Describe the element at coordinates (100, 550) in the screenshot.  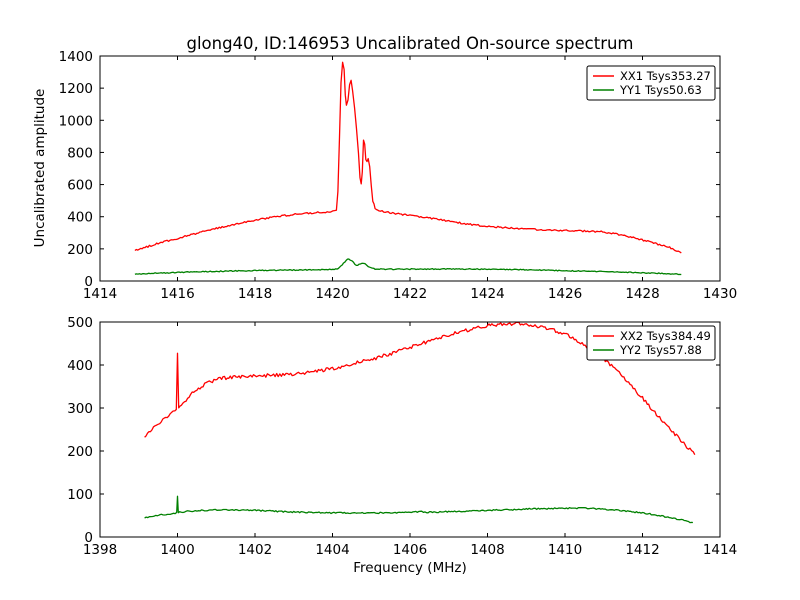
I see `x-tick-label: 1398` at that location.